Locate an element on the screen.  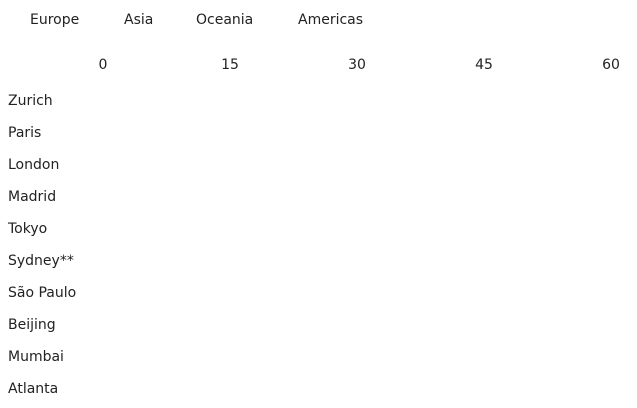
category-label: Zurich is located at coordinates (30, 101).